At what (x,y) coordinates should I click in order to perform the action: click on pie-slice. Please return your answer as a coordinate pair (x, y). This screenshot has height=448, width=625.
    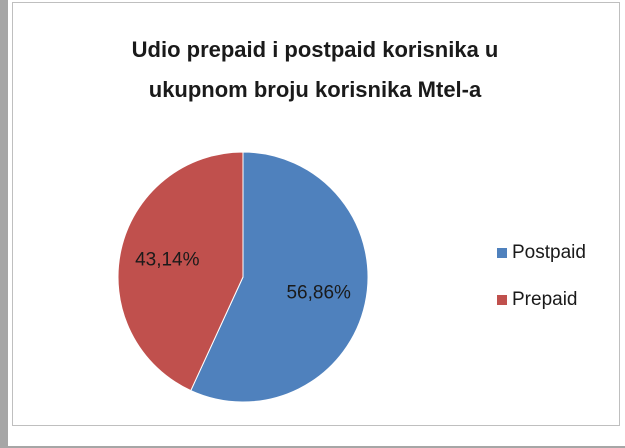
    Looking at the image, I should click on (180, 271).